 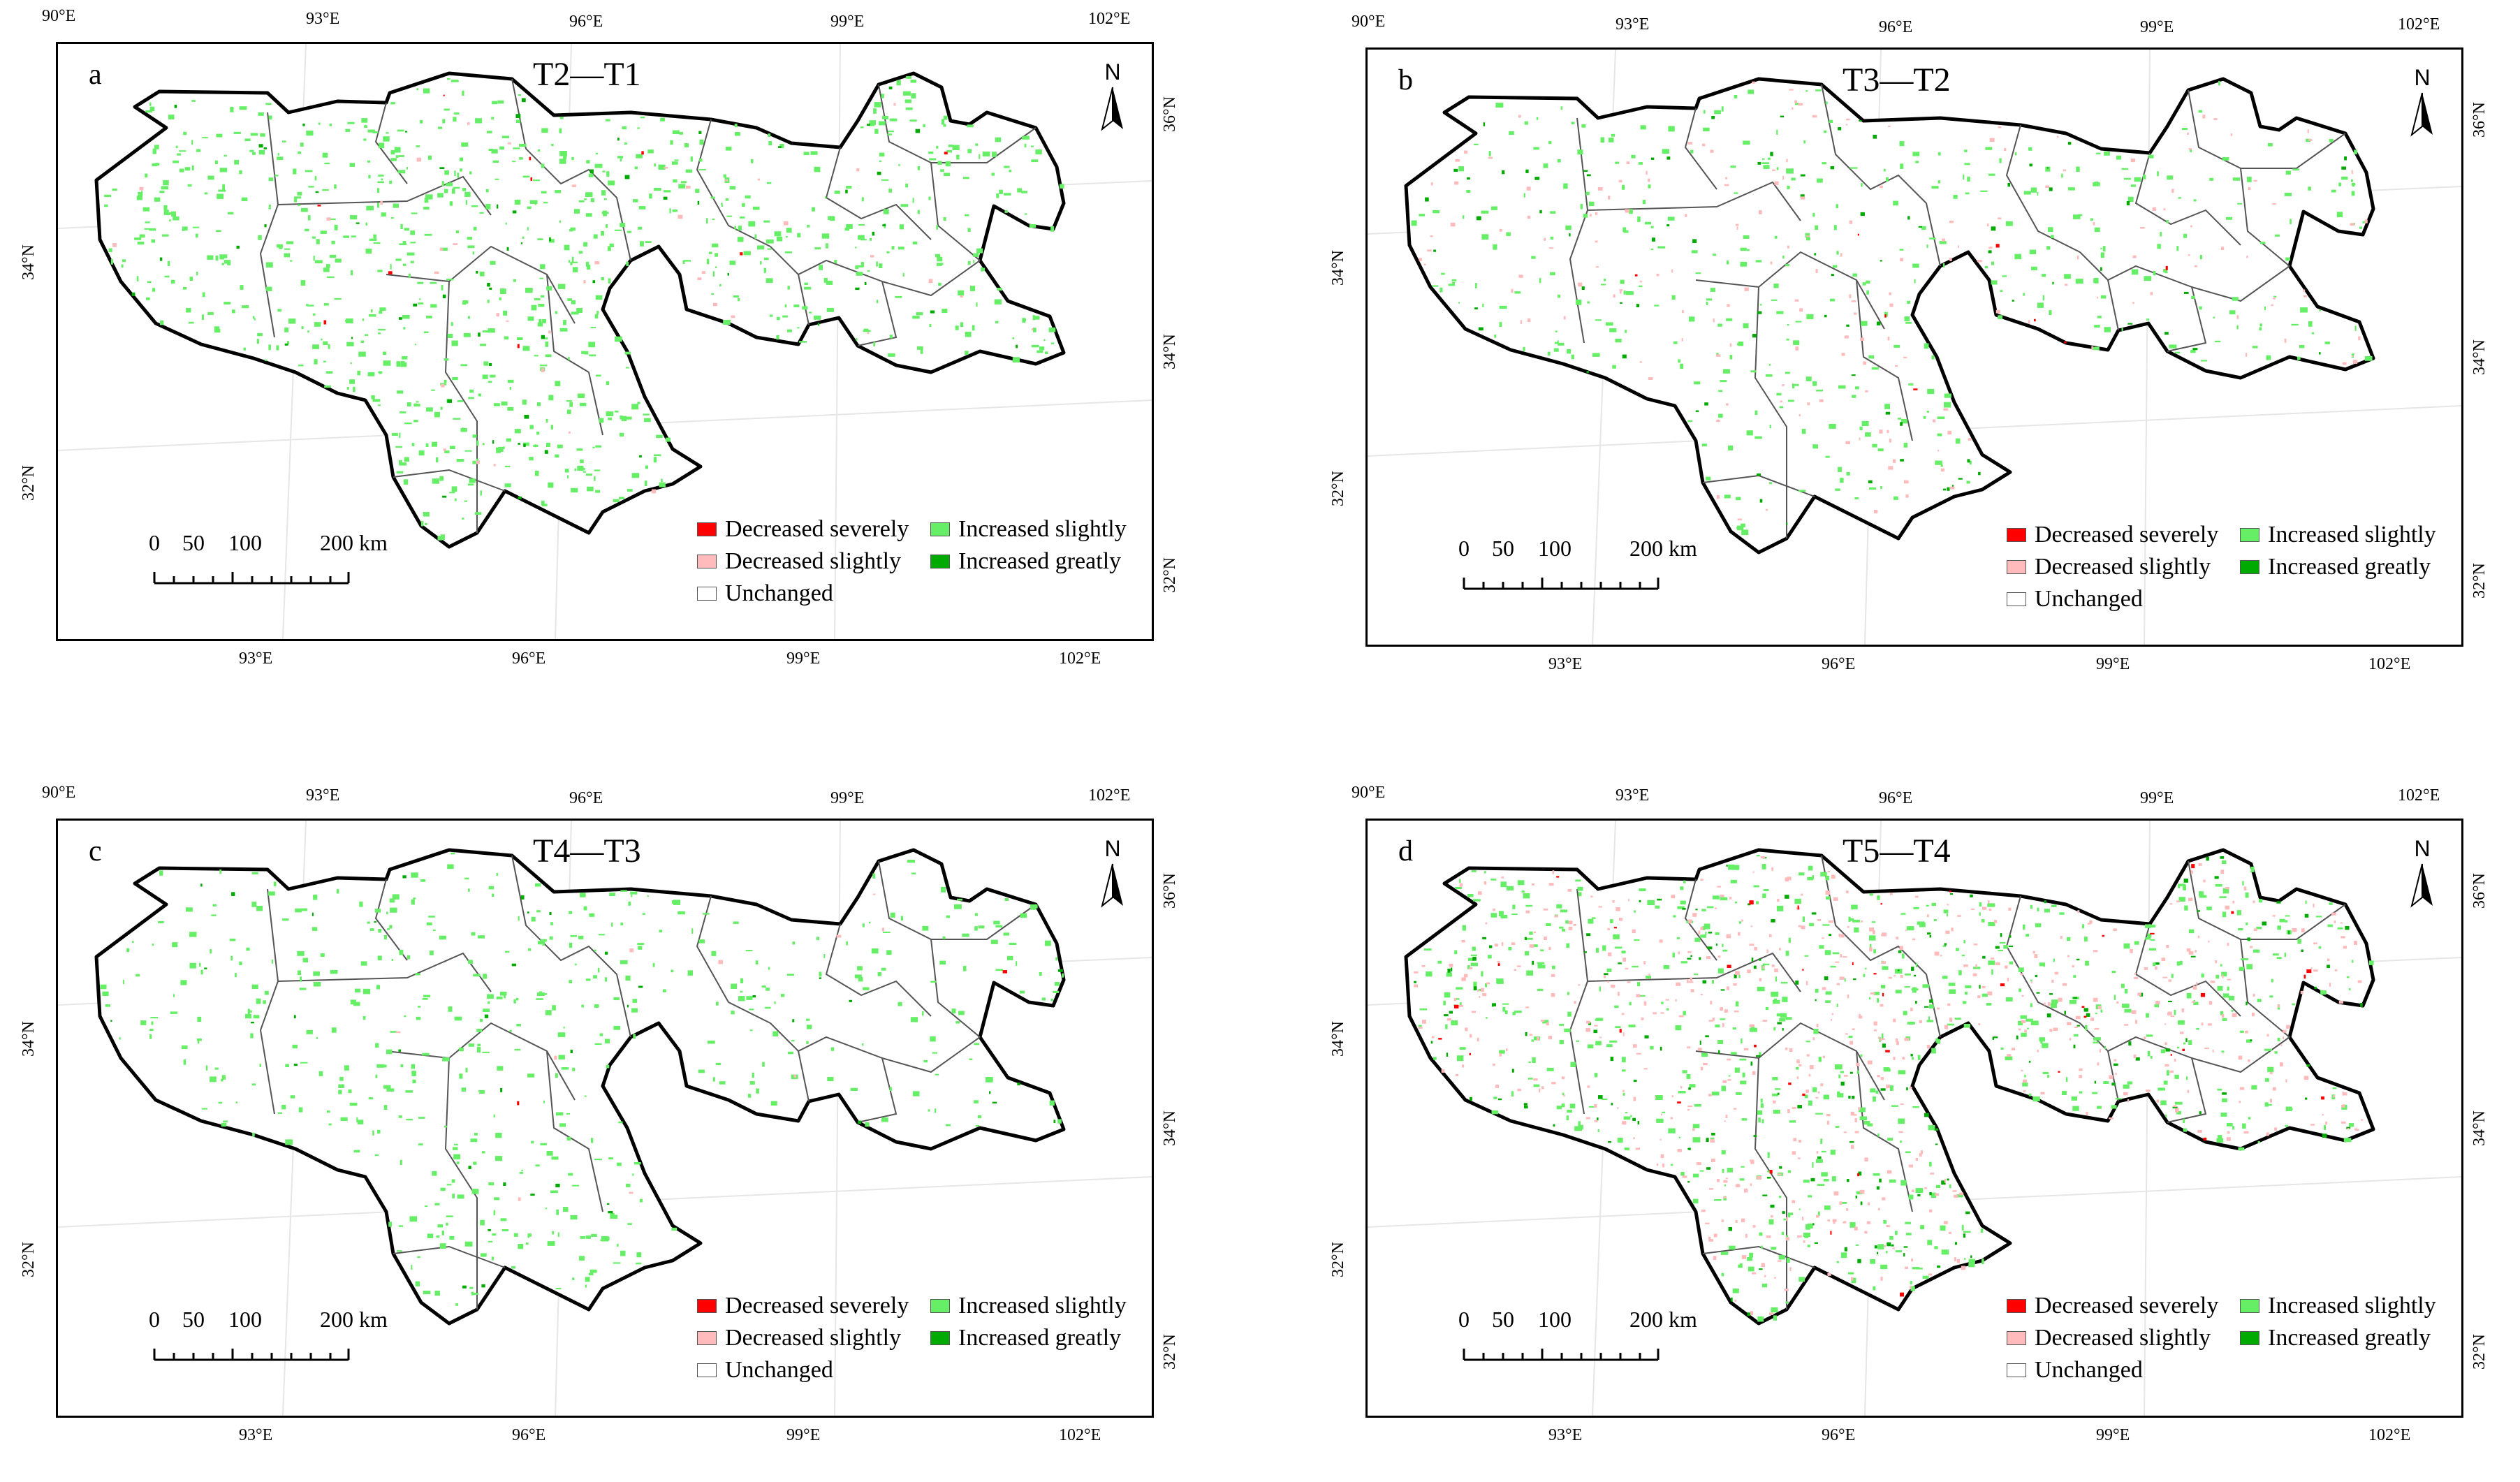 I want to click on right-lat-tick: 32°N, so click(x=1169, y=575).